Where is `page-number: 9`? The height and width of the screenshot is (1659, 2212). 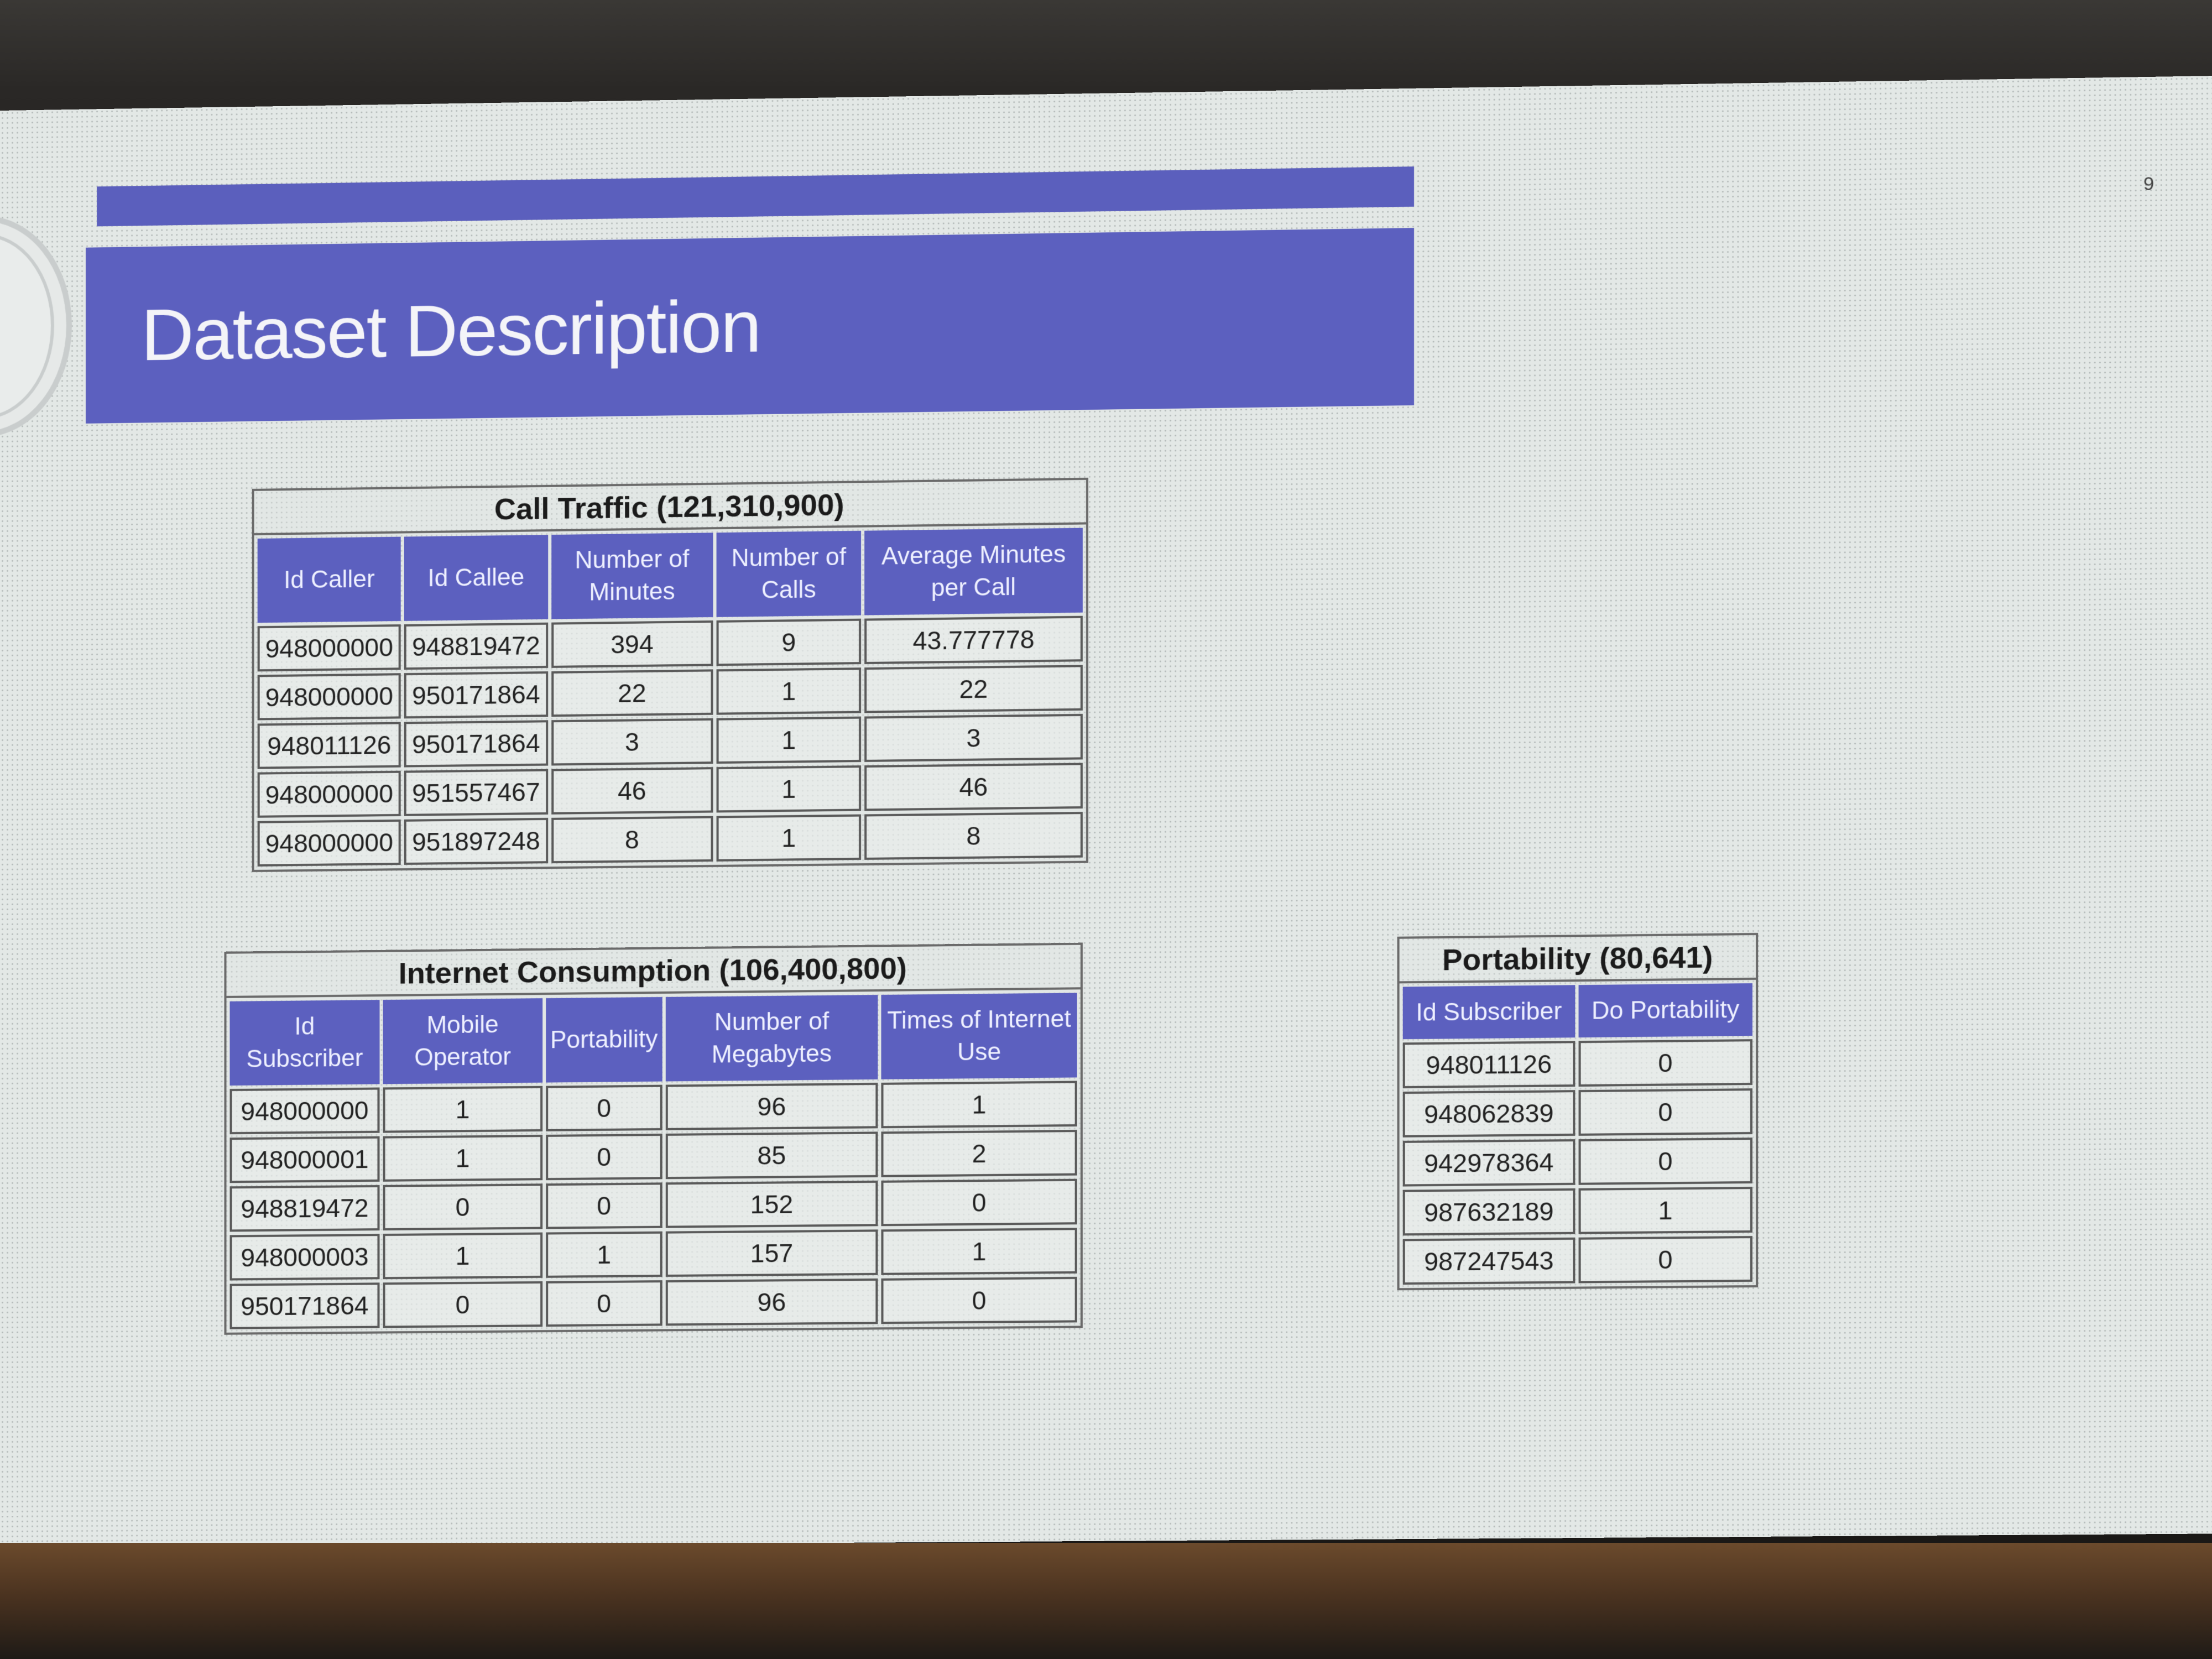
page-number: 9 is located at coordinates (2149, 184).